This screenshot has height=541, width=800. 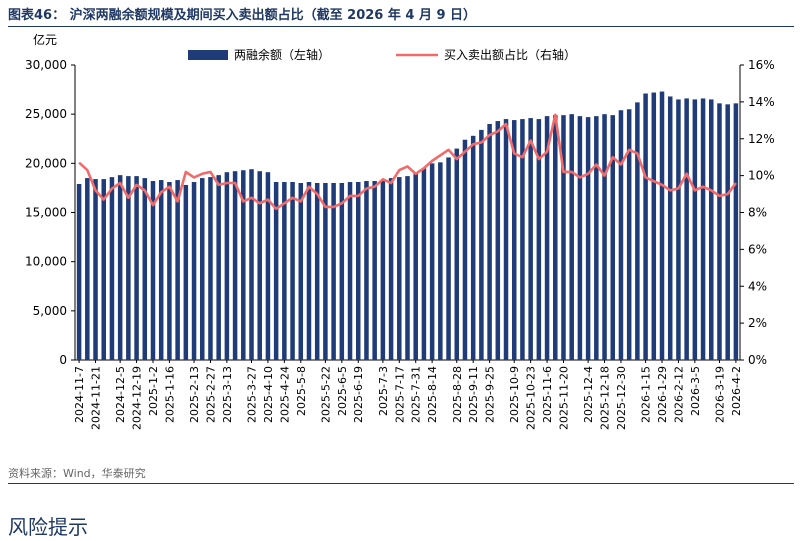 I want to click on left-tick-label: 25,000, so click(x=46, y=114).